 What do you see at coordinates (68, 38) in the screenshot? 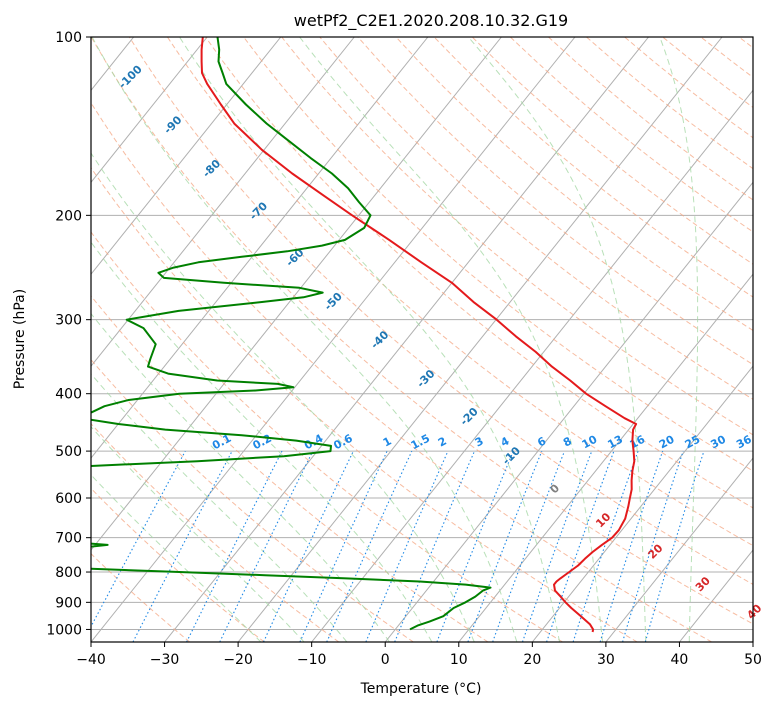
I see `y-tick-label: 100` at bounding box center [68, 38].